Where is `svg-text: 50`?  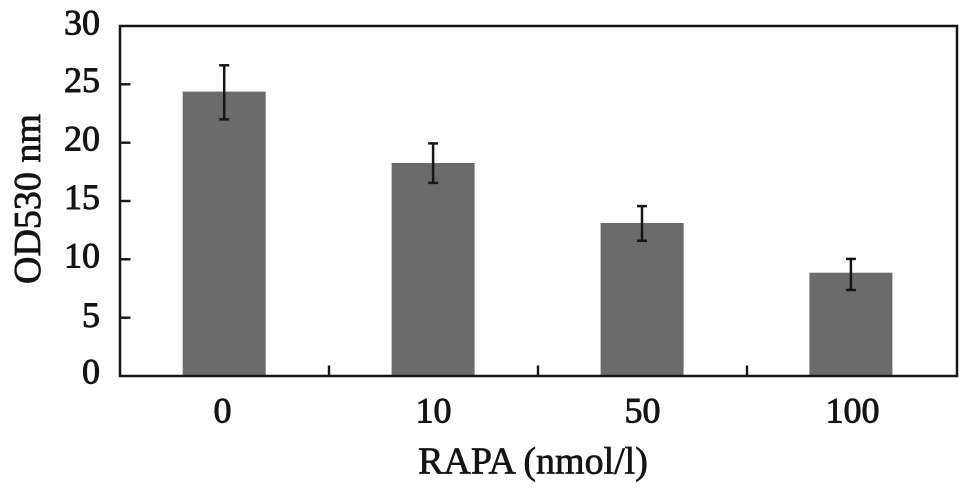
svg-text: 50 is located at coordinates (643, 411).